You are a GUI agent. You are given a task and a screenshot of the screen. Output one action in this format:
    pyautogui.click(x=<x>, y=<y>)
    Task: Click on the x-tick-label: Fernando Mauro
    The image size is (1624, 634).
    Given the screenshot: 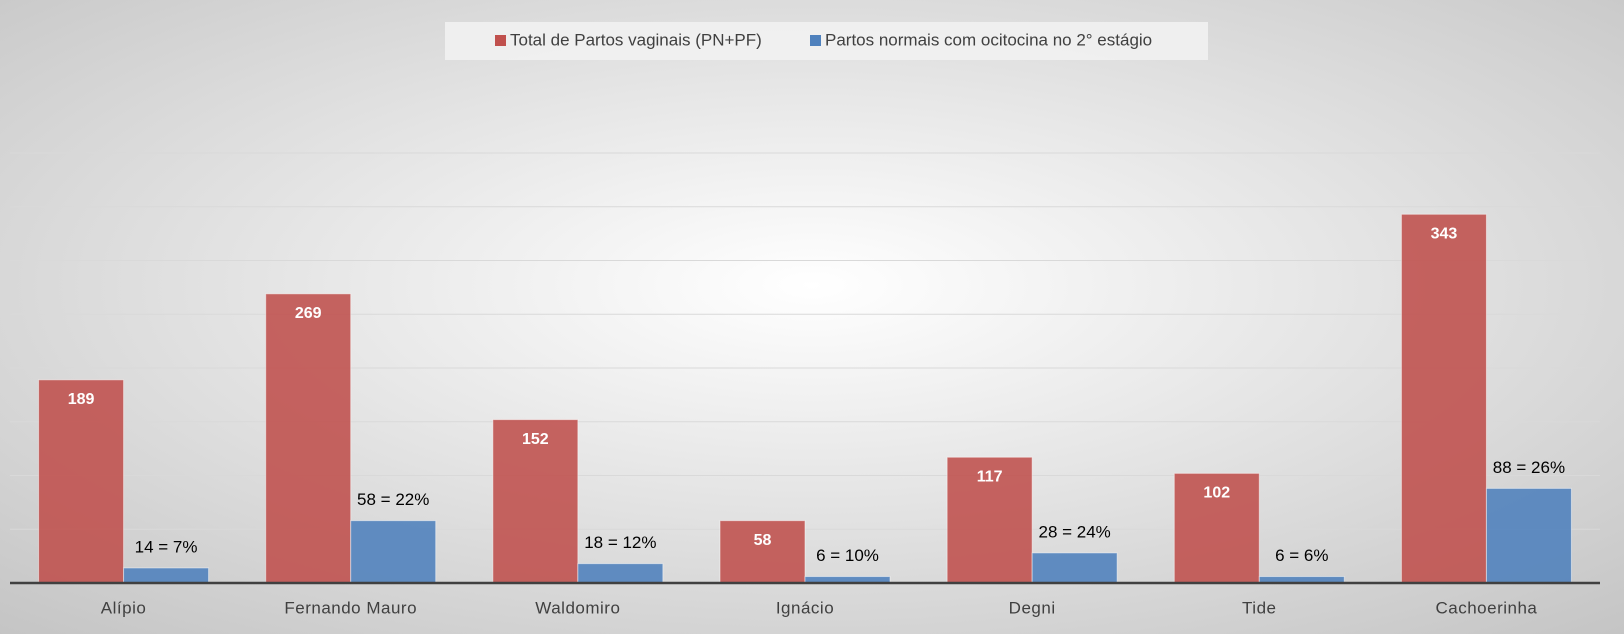 What is the action you would take?
    pyautogui.click(x=350, y=607)
    